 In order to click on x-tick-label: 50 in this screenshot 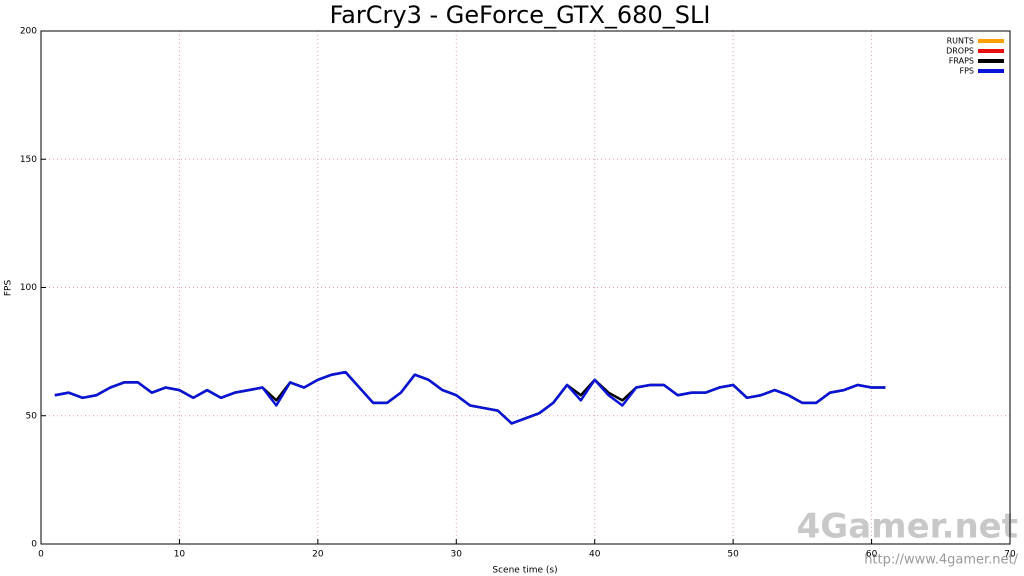, I will do `click(733, 555)`.